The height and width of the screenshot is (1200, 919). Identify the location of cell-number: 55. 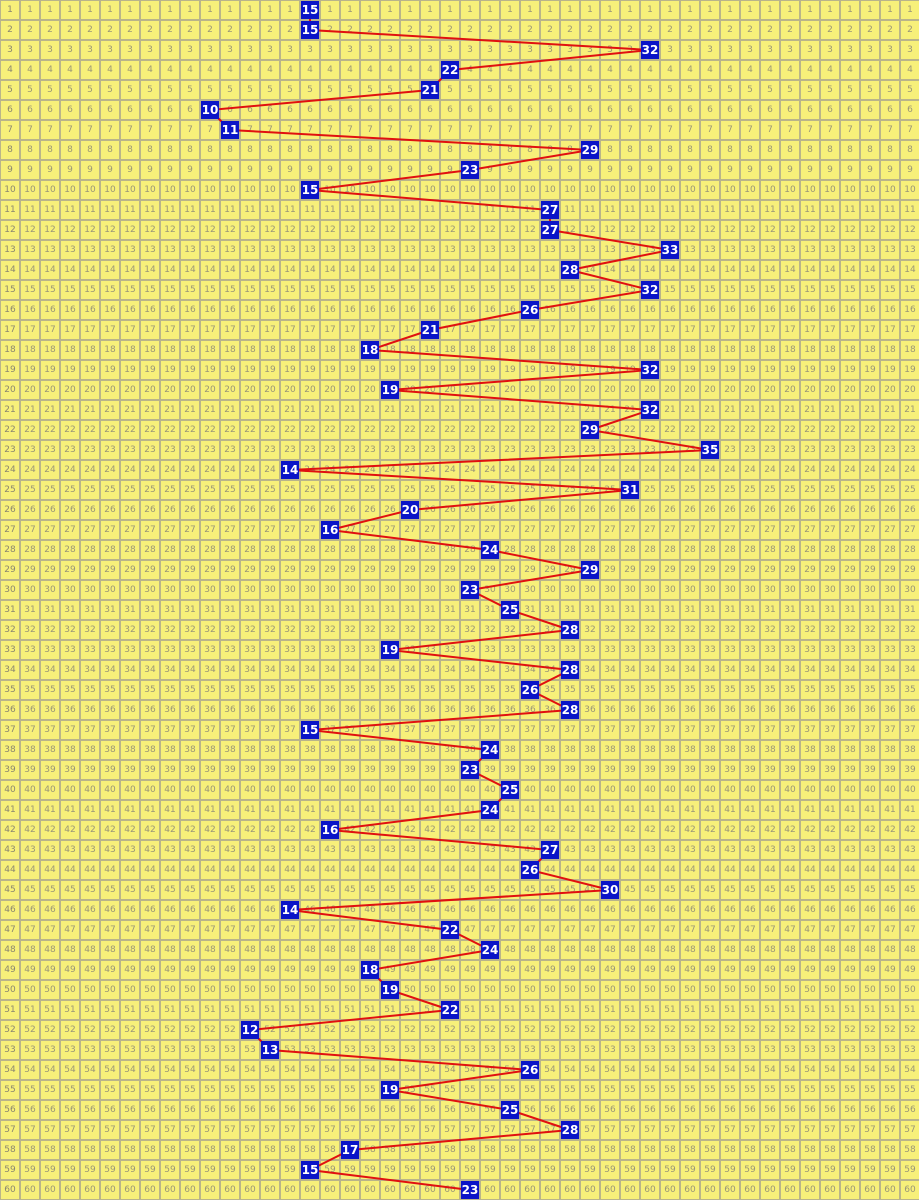
(829, 1090).